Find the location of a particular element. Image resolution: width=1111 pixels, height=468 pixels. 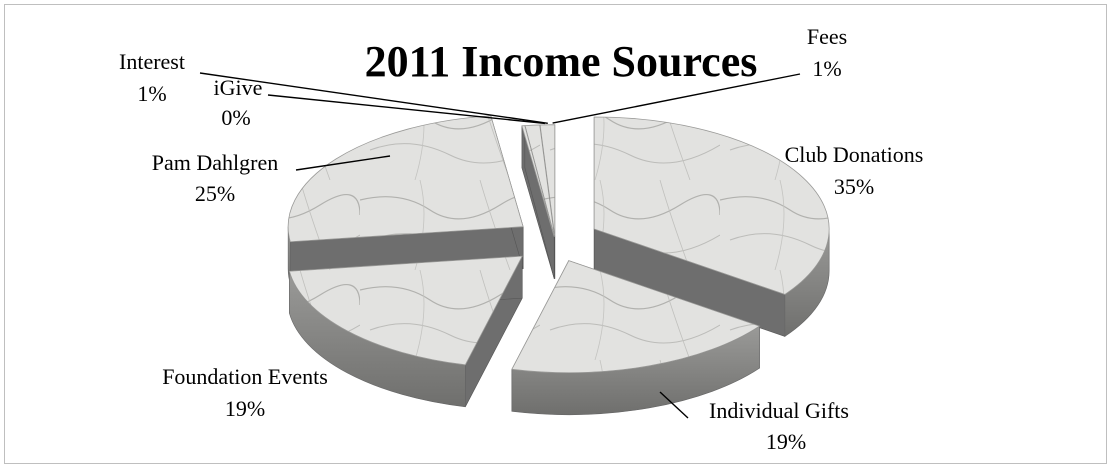

slice-name-individual-gifts: Individual Gifts is located at coordinates (779, 410).